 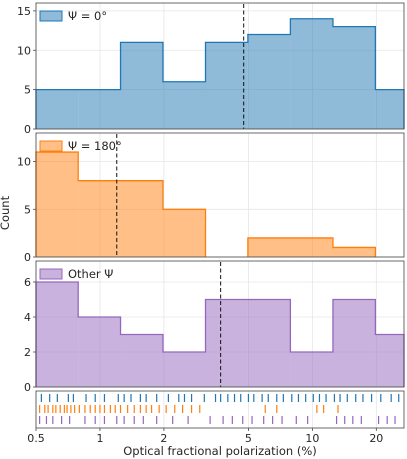 What do you see at coordinates (163, 438) in the screenshot?
I see `x-tick-label: 2` at bounding box center [163, 438].